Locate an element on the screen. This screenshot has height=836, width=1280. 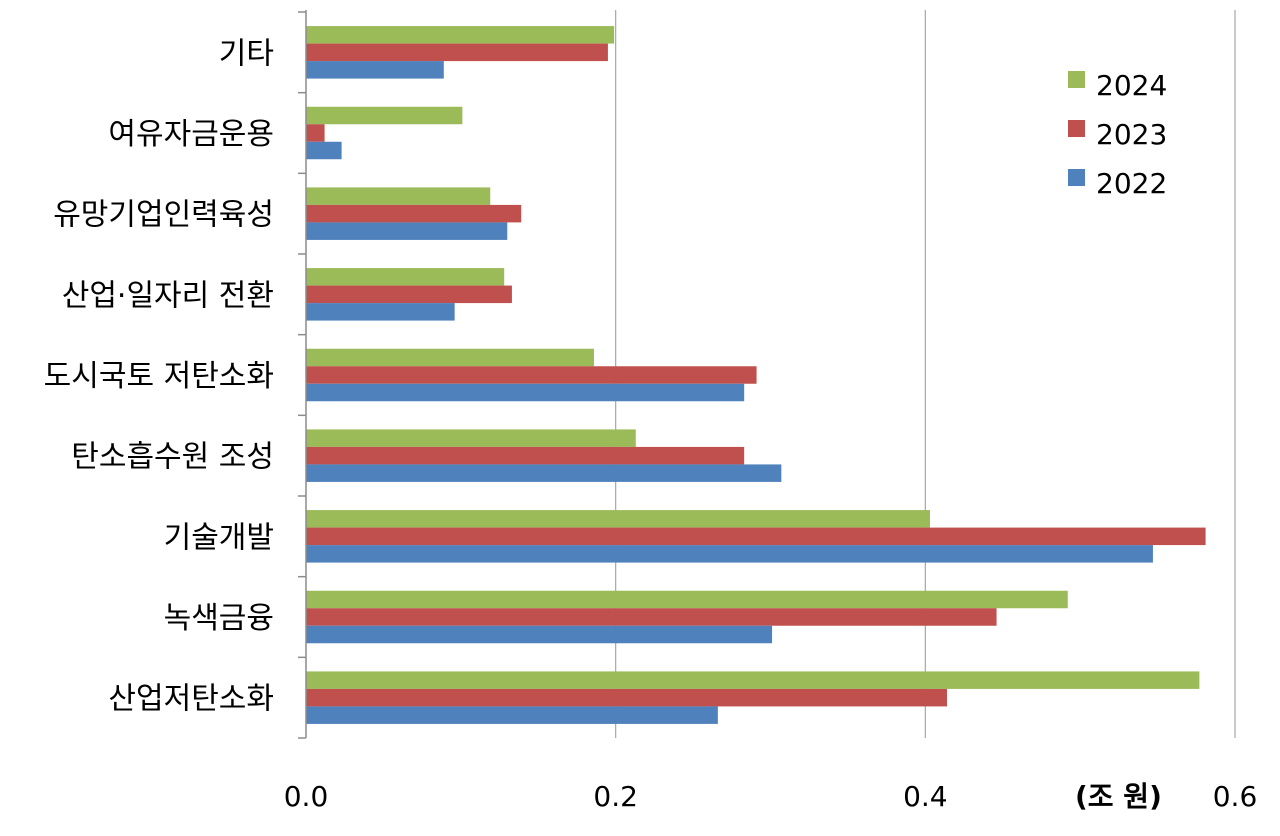
x-tick-label: 0.0 is located at coordinates (306, 796).